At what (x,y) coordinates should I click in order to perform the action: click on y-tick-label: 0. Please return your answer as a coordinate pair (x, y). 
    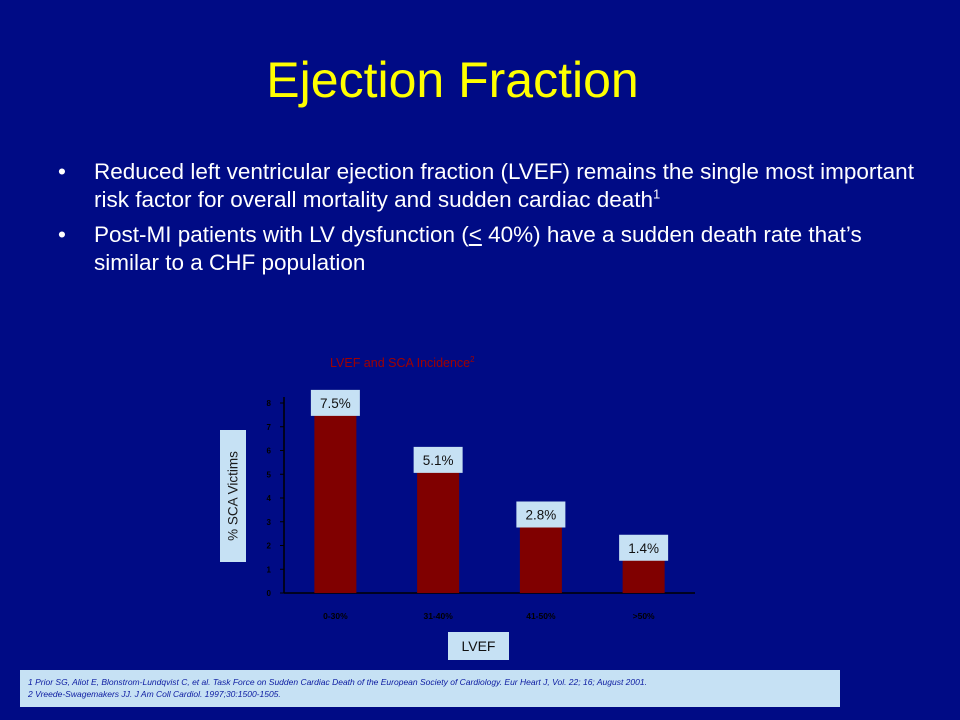
    Looking at the image, I should click on (269, 593).